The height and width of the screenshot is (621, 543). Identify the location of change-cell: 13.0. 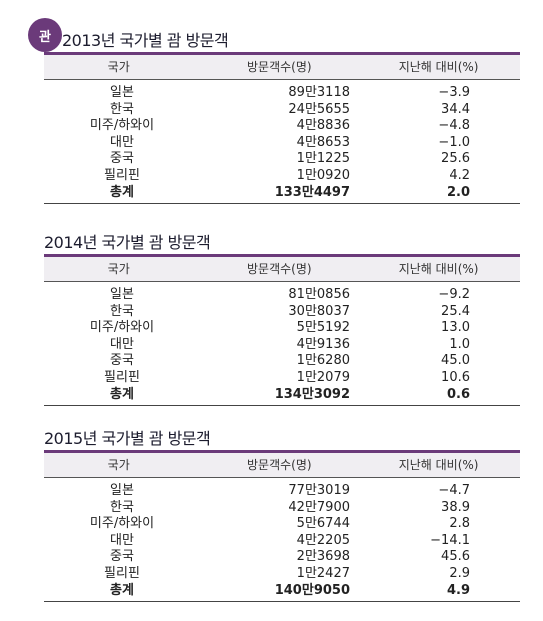
(455, 328).